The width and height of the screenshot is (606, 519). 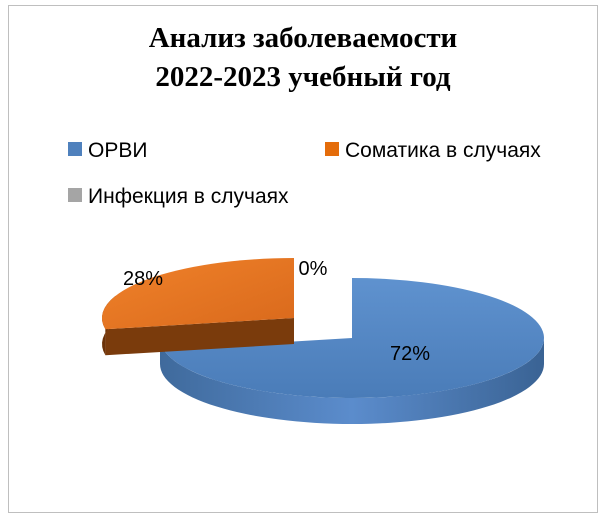 What do you see at coordinates (443, 150) in the screenshot?
I see `legend-label-somatika: Соматика в случаях` at bounding box center [443, 150].